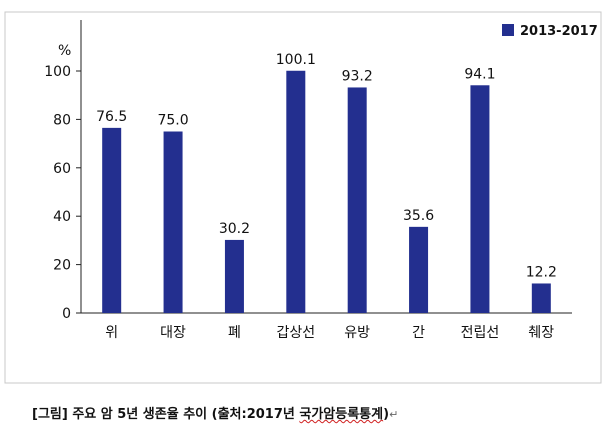  I want to click on value-label: 93.2, so click(357, 76).